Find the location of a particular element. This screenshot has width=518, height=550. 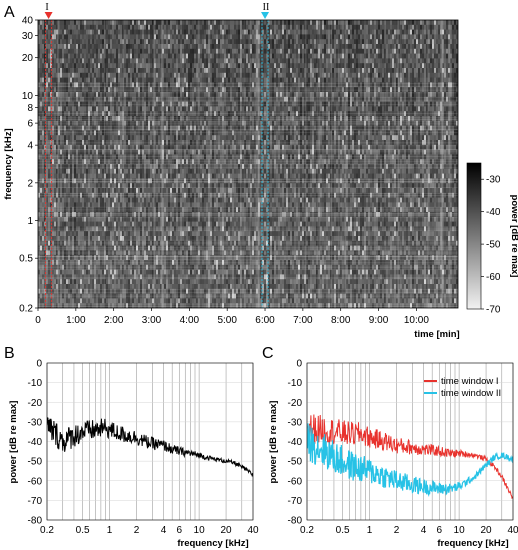

panel-c-xtick-label: 1 is located at coordinates (370, 530).